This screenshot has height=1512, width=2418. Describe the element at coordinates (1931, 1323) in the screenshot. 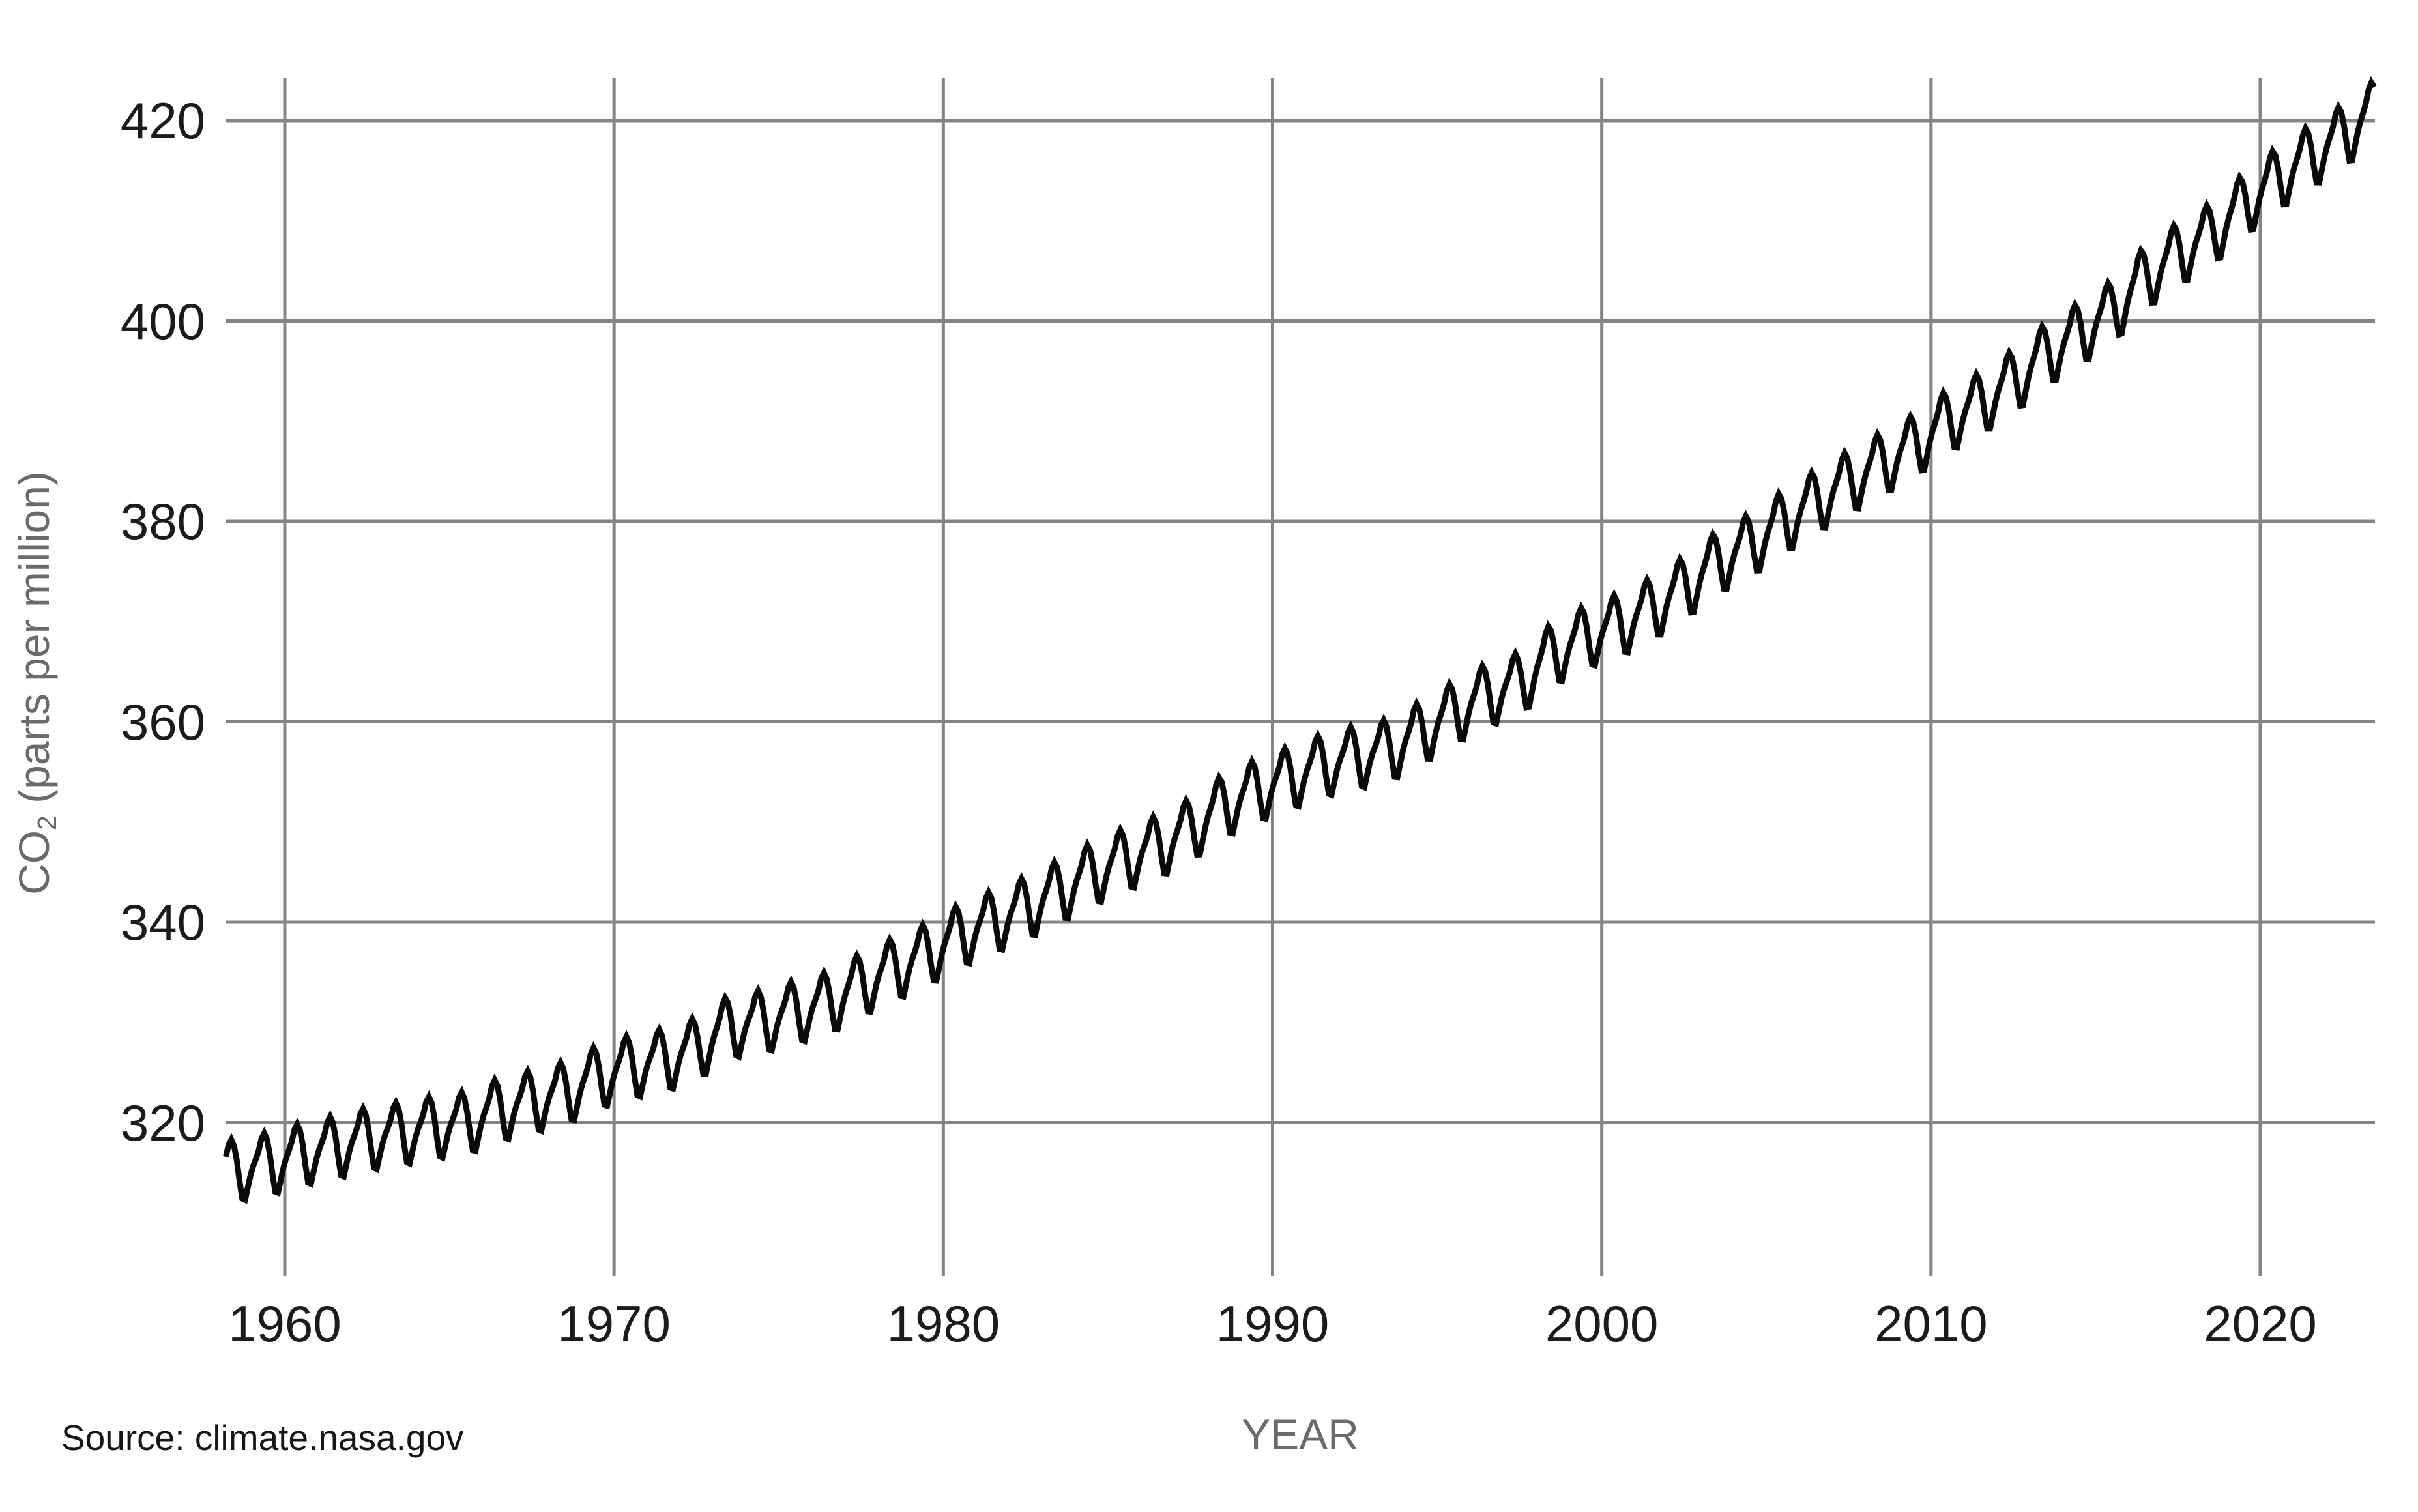

I see `x-tick-label-2010: 2010` at that location.